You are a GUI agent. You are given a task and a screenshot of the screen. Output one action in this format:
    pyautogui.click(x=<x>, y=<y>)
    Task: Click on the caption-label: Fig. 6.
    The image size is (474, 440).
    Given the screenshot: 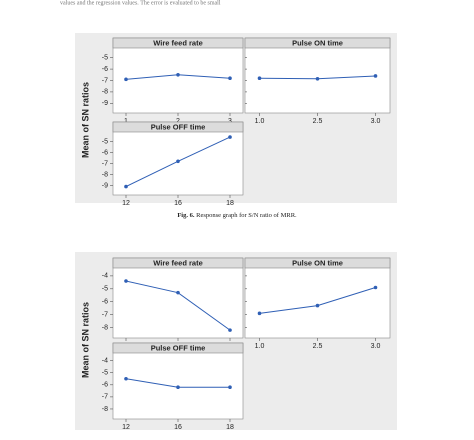 What is the action you would take?
    pyautogui.click(x=186, y=215)
    